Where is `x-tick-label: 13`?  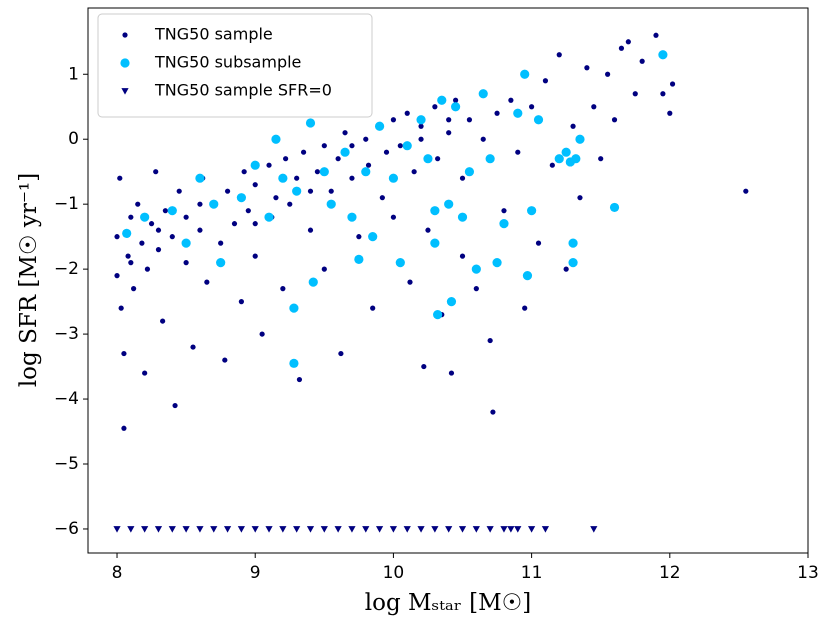 x-tick-label: 13 is located at coordinates (808, 573).